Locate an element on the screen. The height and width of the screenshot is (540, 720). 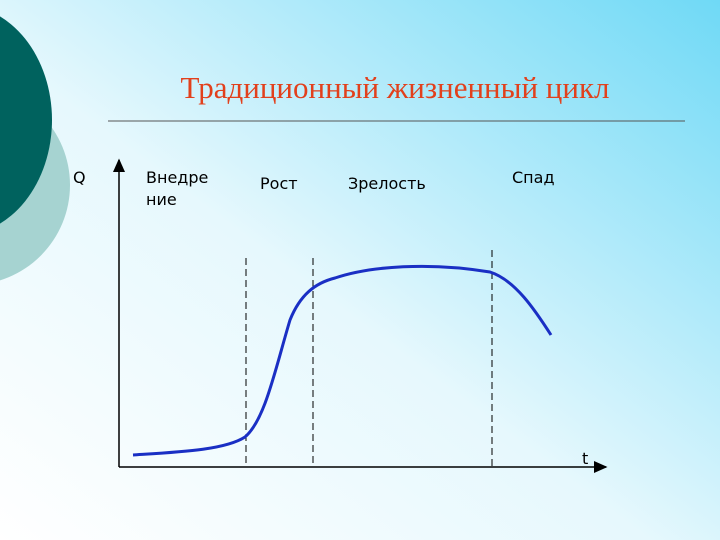
stage-label: Спад is located at coordinates (533, 177).